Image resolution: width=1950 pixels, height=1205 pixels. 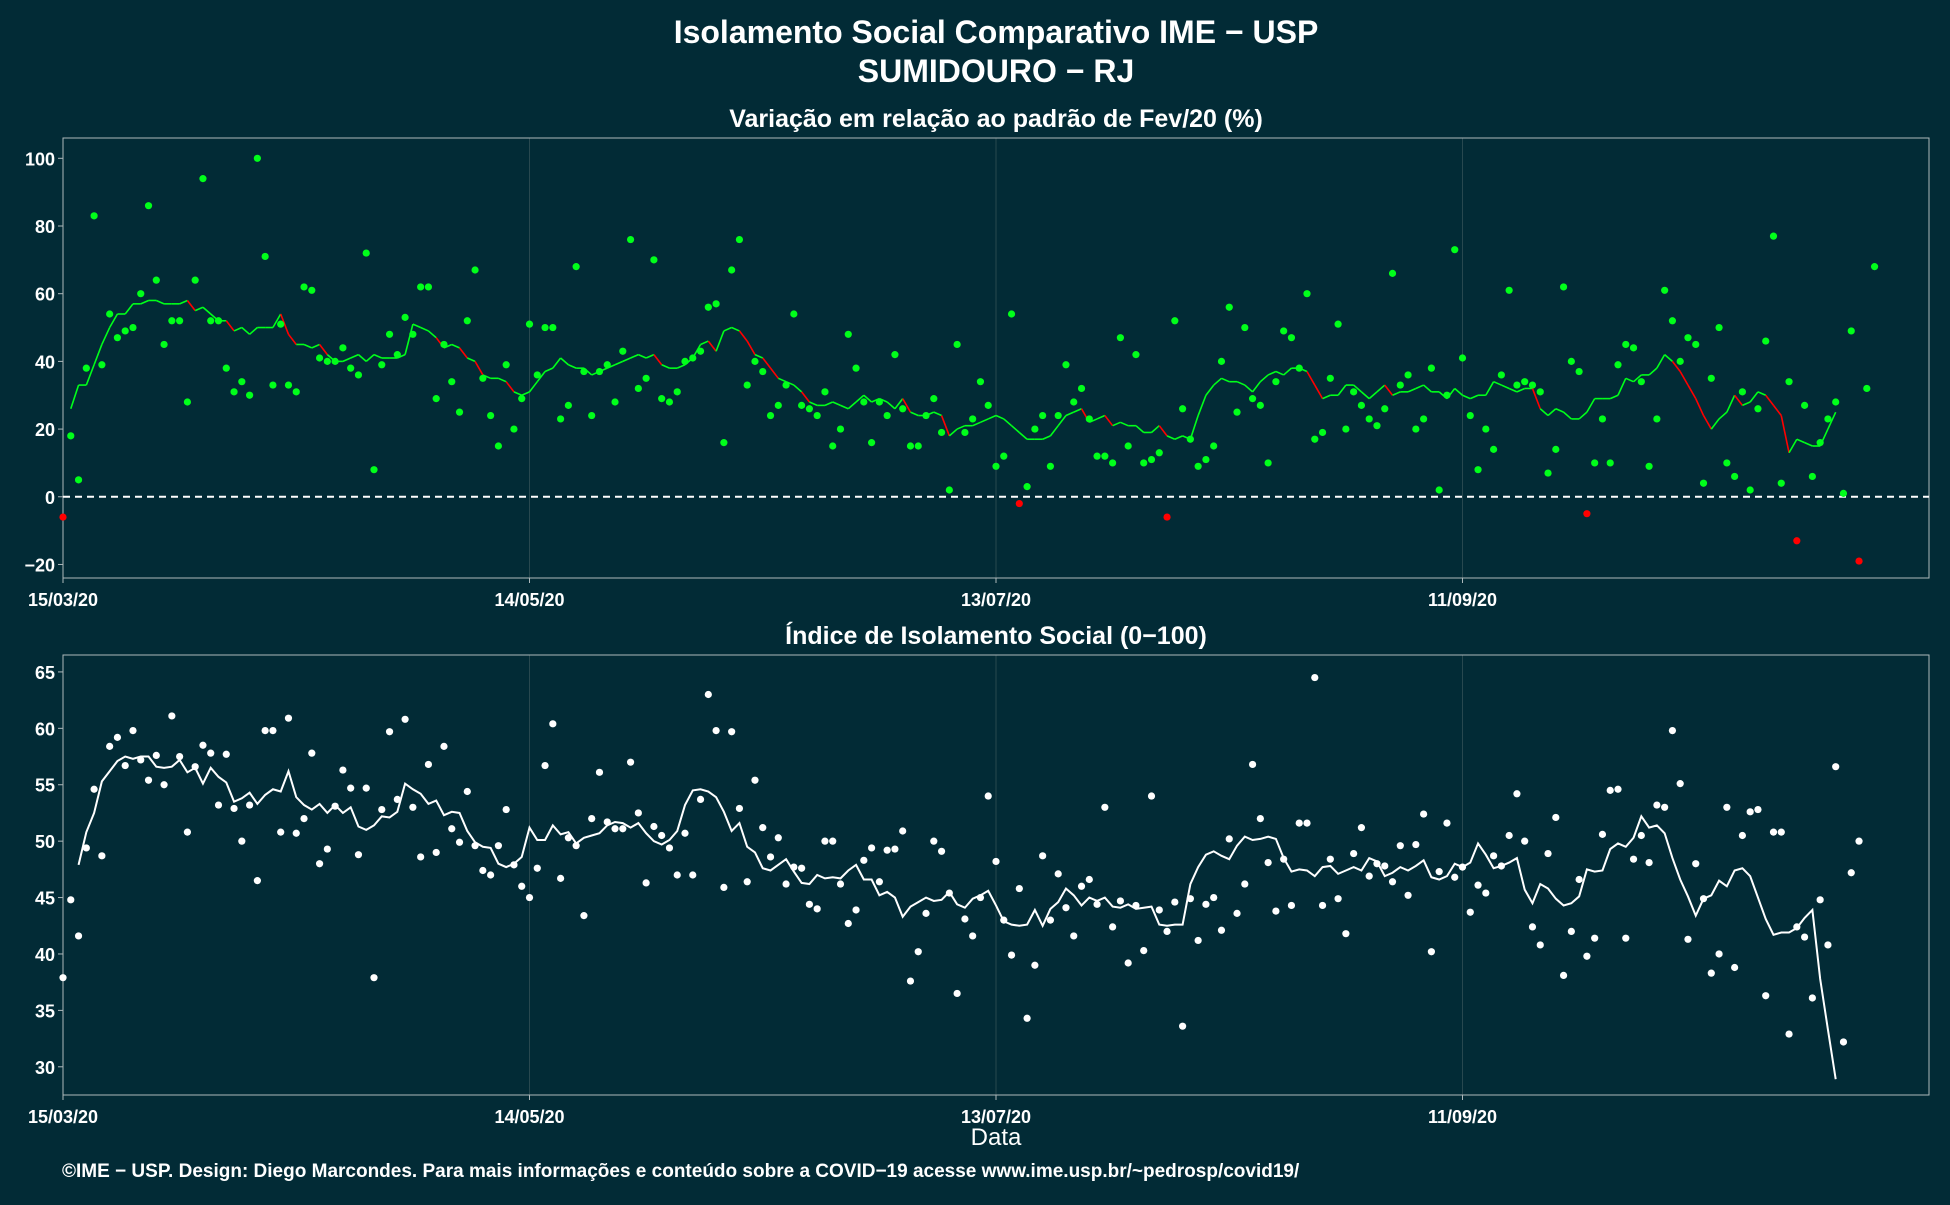 What do you see at coordinates (63, 1117) in the screenshot?
I see `bottom-x-tick-label: 15/03/20` at bounding box center [63, 1117].